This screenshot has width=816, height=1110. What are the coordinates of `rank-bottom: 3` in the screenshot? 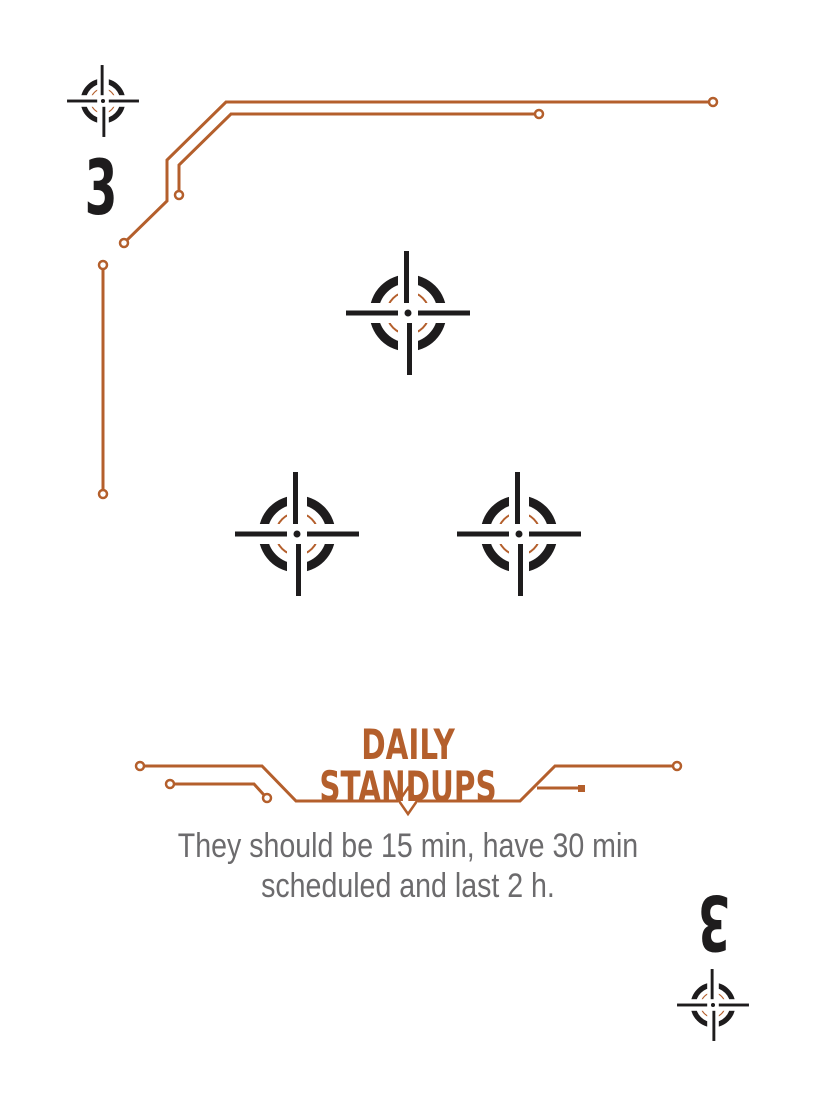 It's located at (714, 922).